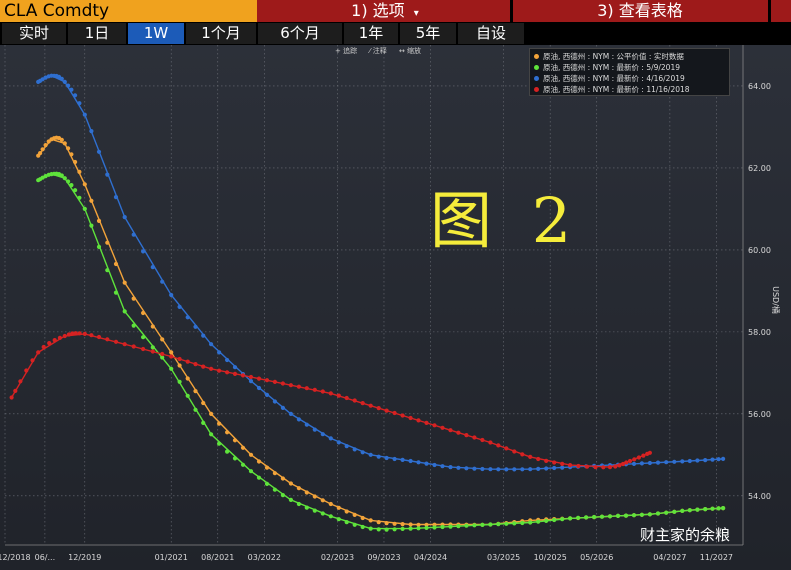 This screenshot has width=791, height=570. I want to click on range-1m: 1个月, so click(221, 33).